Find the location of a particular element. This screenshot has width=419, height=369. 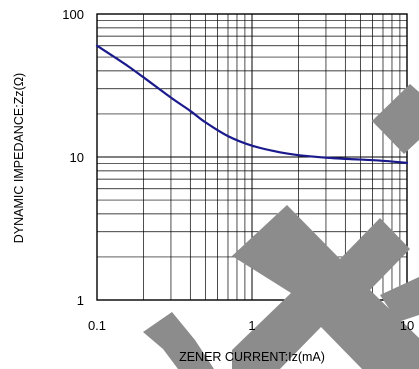

y-axis-title: DYNAMIC IMPEDANCE:Zz(Ω) is located at coordinates (19, 158).